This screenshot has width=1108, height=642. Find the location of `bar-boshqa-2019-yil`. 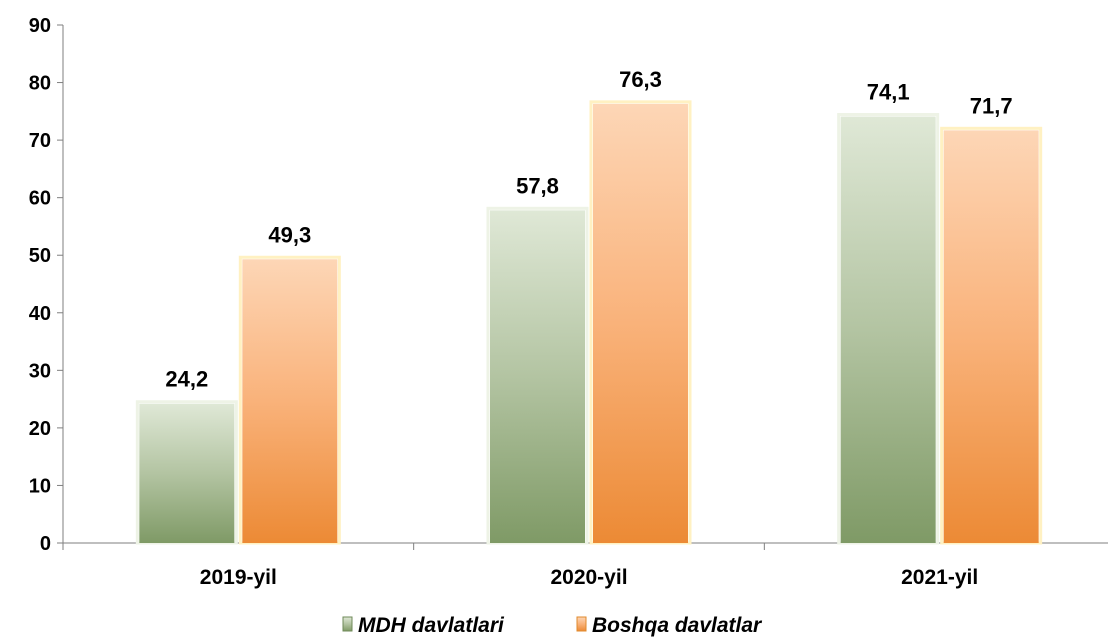

bar-boshqa-2019-yil is located at coordinates (290, 401).